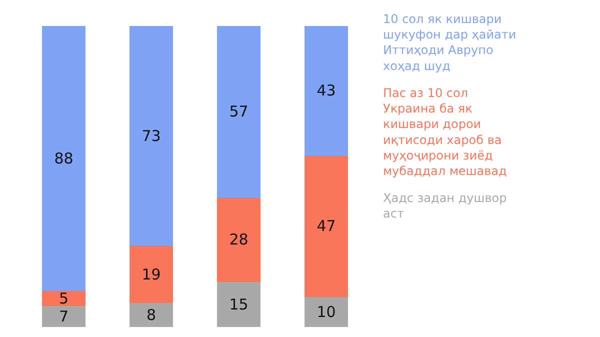 This screenshot has width=600, height=337. I want to click on text: Пас аз 10 сол Украина ба як кишвари дорои иқтисоди хароб ва муҳоҷирони зиёд мубаддал мешавад, so click(445, 132).